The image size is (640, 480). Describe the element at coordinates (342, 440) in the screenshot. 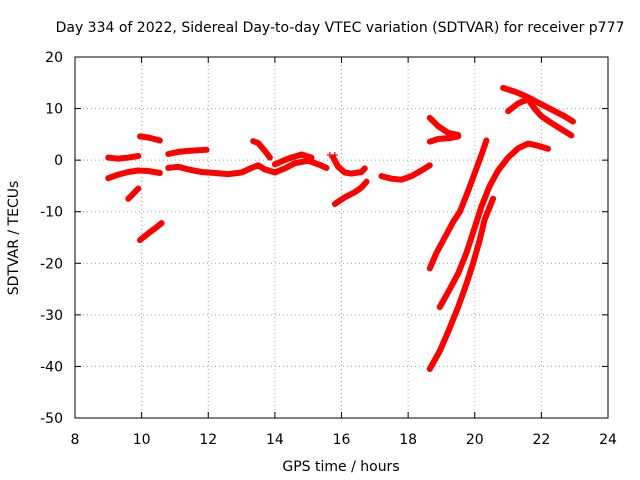

I see `x-tick-label: 16` at that location.